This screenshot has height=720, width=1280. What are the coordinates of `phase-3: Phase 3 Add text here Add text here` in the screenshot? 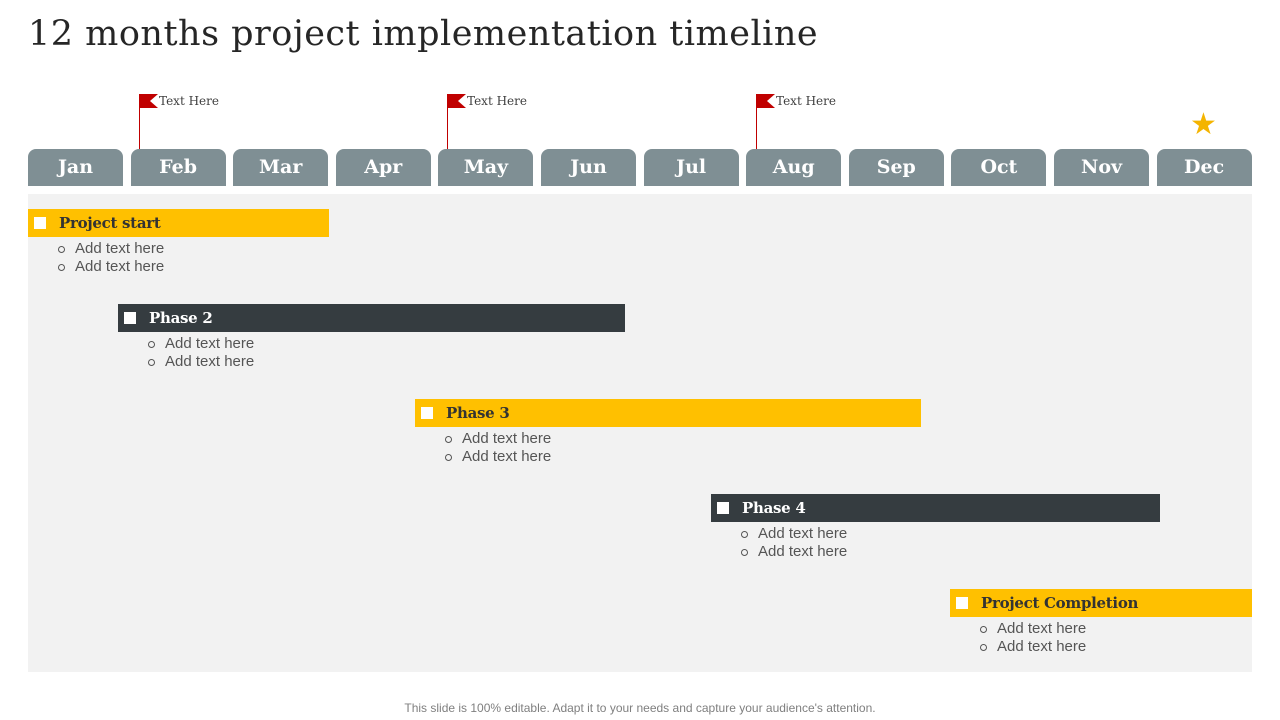 It's located at (668, 432).